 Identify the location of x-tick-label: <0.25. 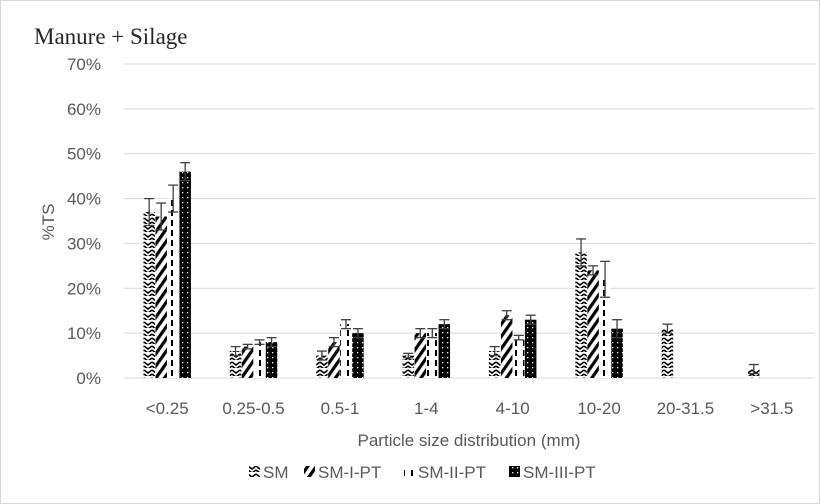
(167, 408).